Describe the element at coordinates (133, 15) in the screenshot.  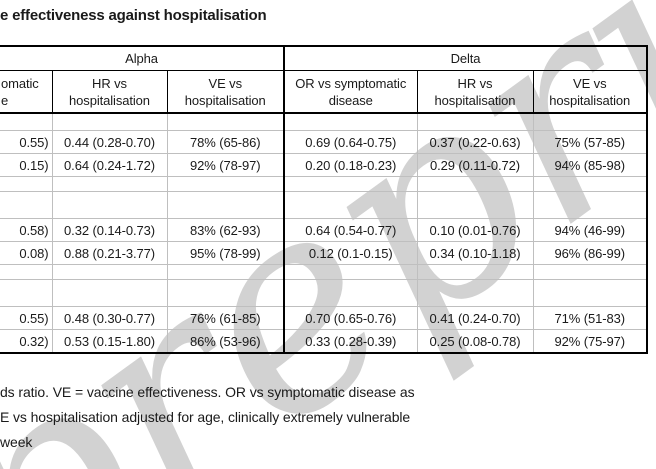
I see `table-title: e effectiveness against hospitalisation` at that location.